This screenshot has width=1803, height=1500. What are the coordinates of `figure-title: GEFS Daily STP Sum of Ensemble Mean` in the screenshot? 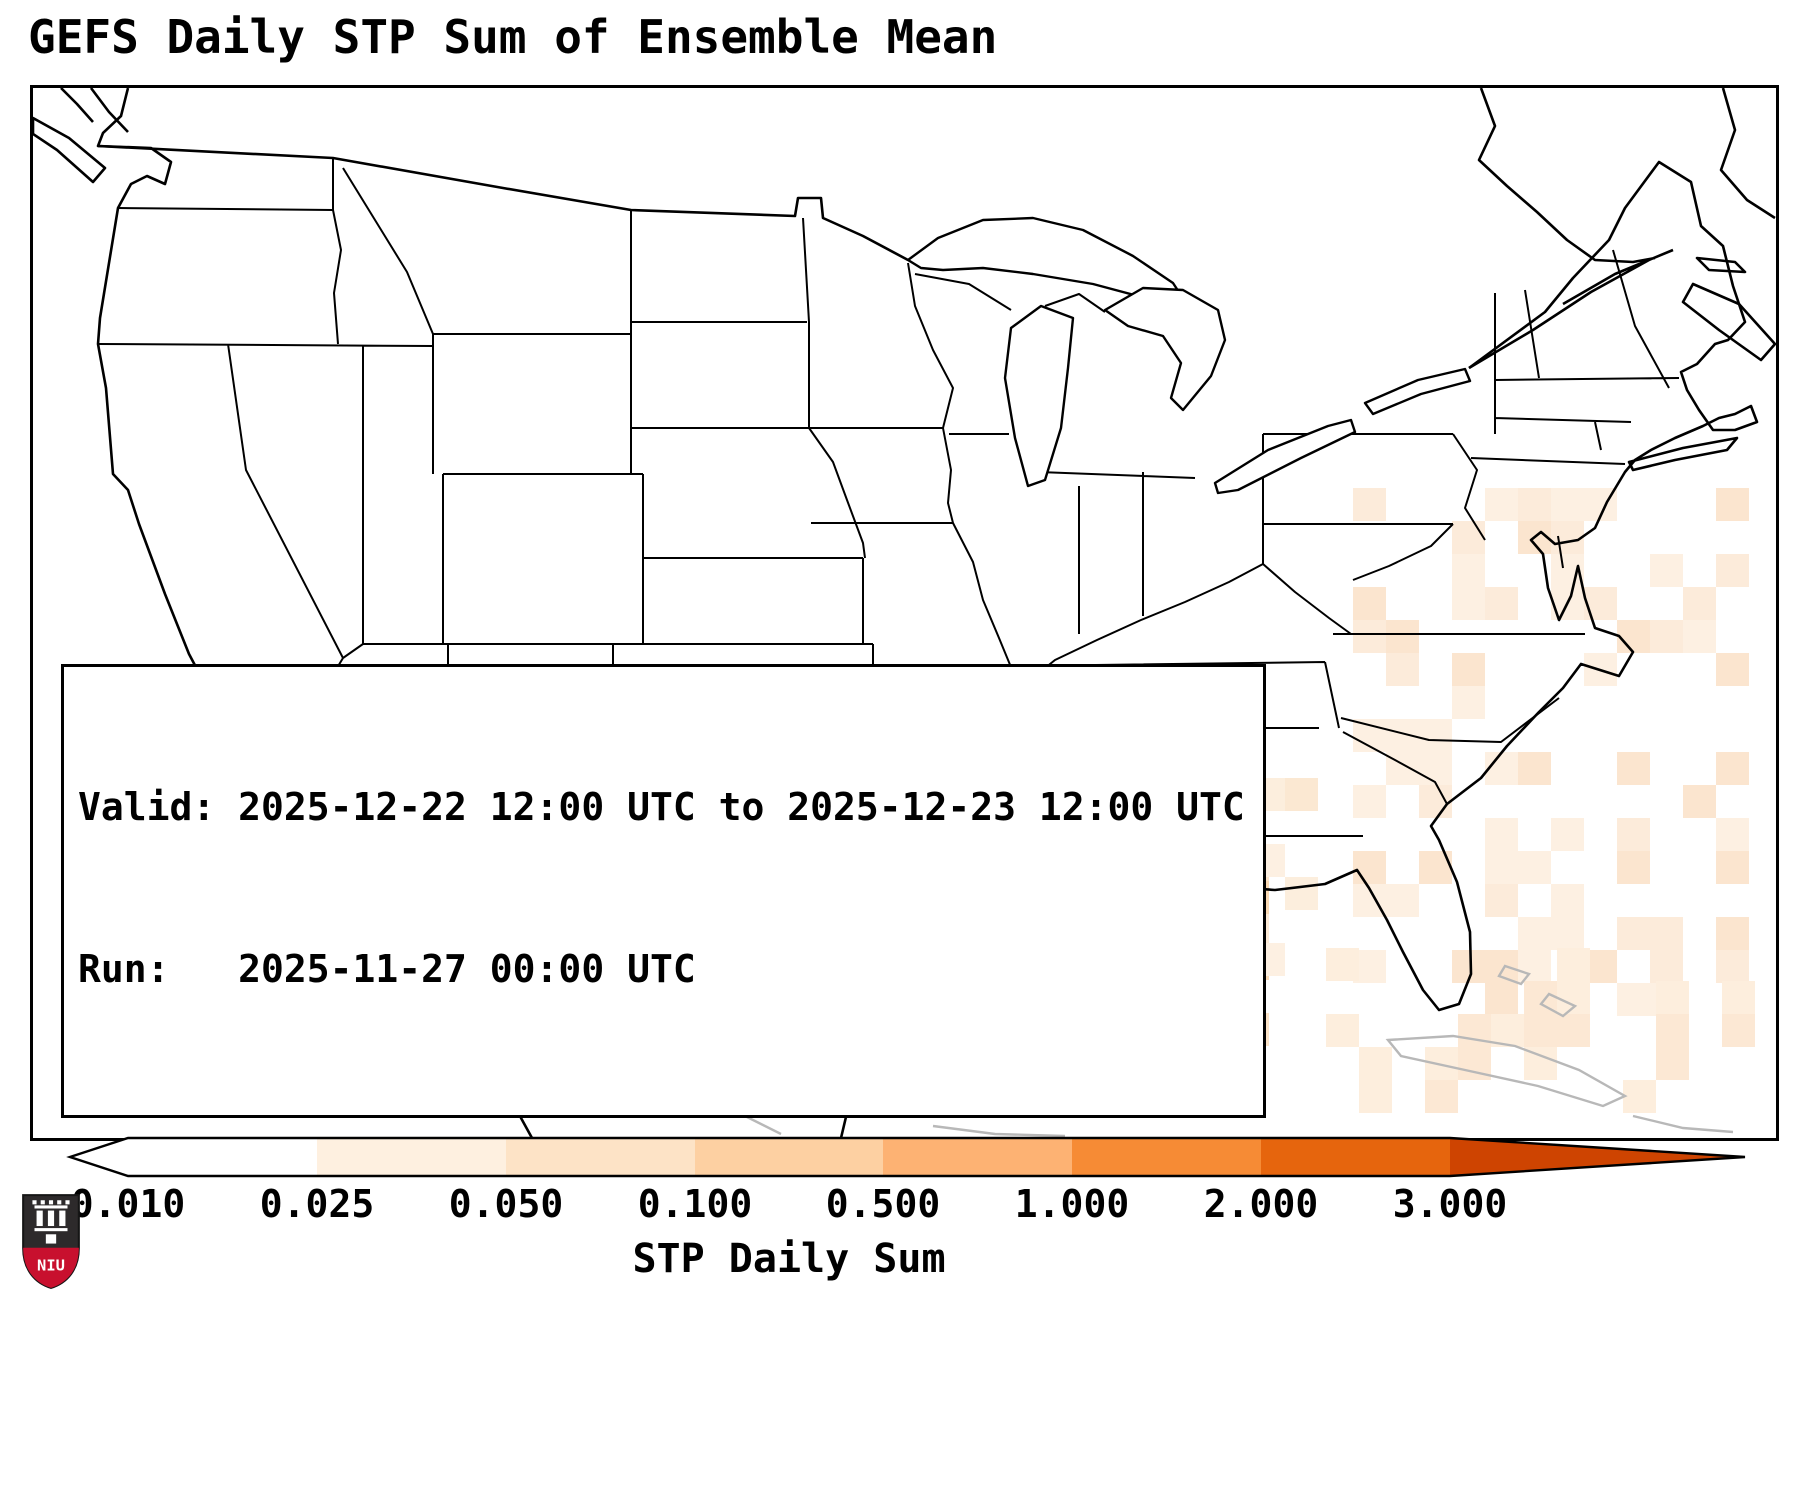 It's located at (513, 37).